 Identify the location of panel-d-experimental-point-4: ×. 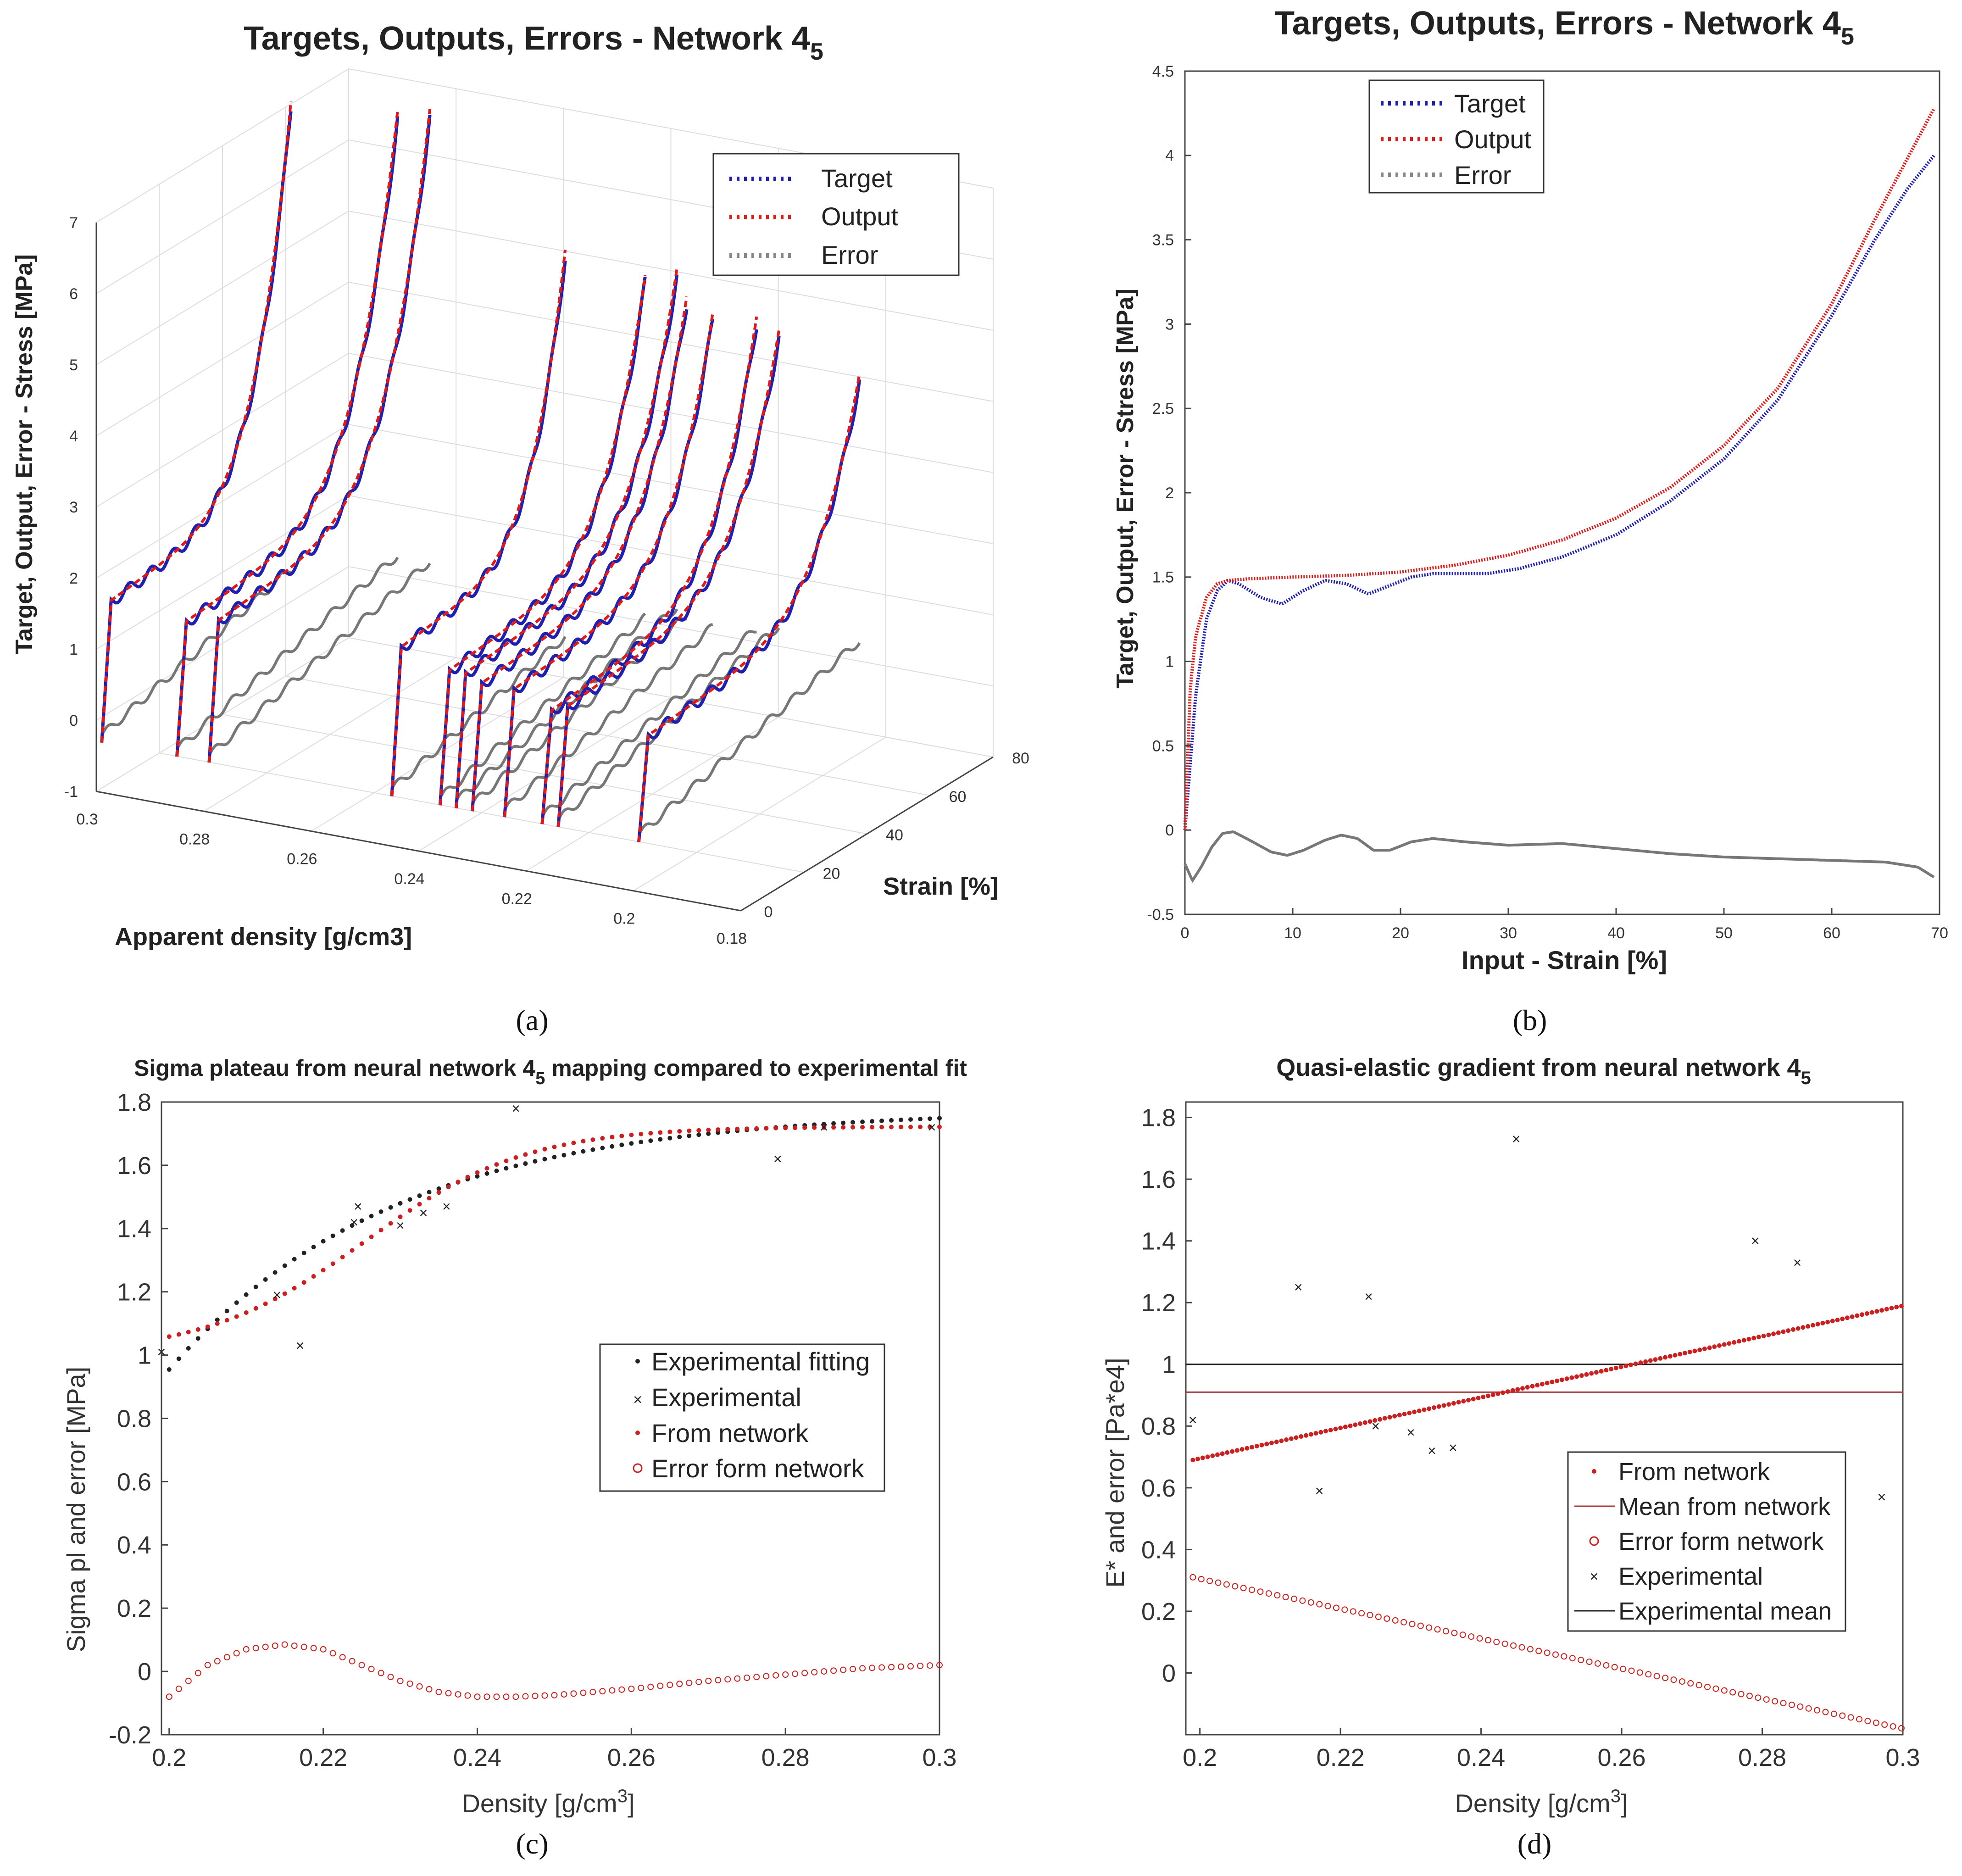
(1376, 1426).